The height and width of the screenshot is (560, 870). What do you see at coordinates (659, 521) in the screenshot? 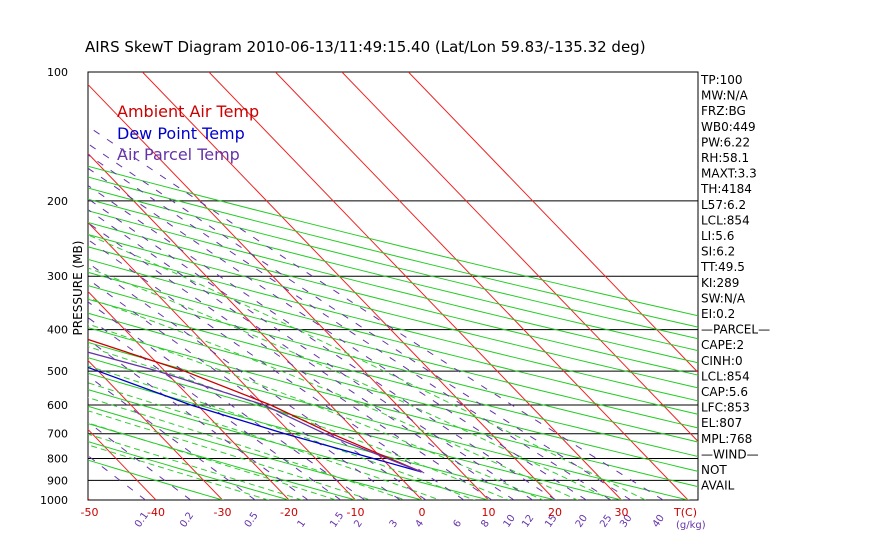
I see `mixing-ratio-label: 40` at bounding box center [659, 521].